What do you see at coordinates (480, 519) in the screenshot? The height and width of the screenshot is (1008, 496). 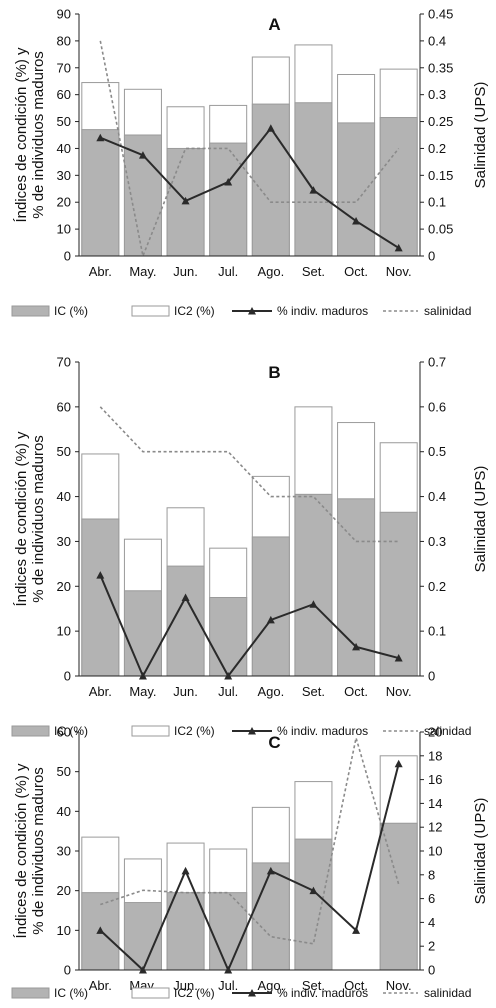 I see `y2-axis-label: Salinidad (UPS)` at bounding box center [480, 519].